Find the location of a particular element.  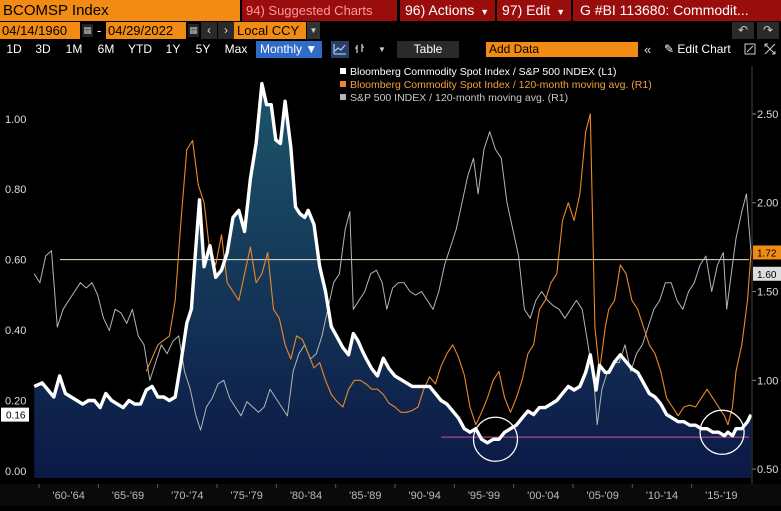

period-1y: 1Y is located at coordinates (173, 49).